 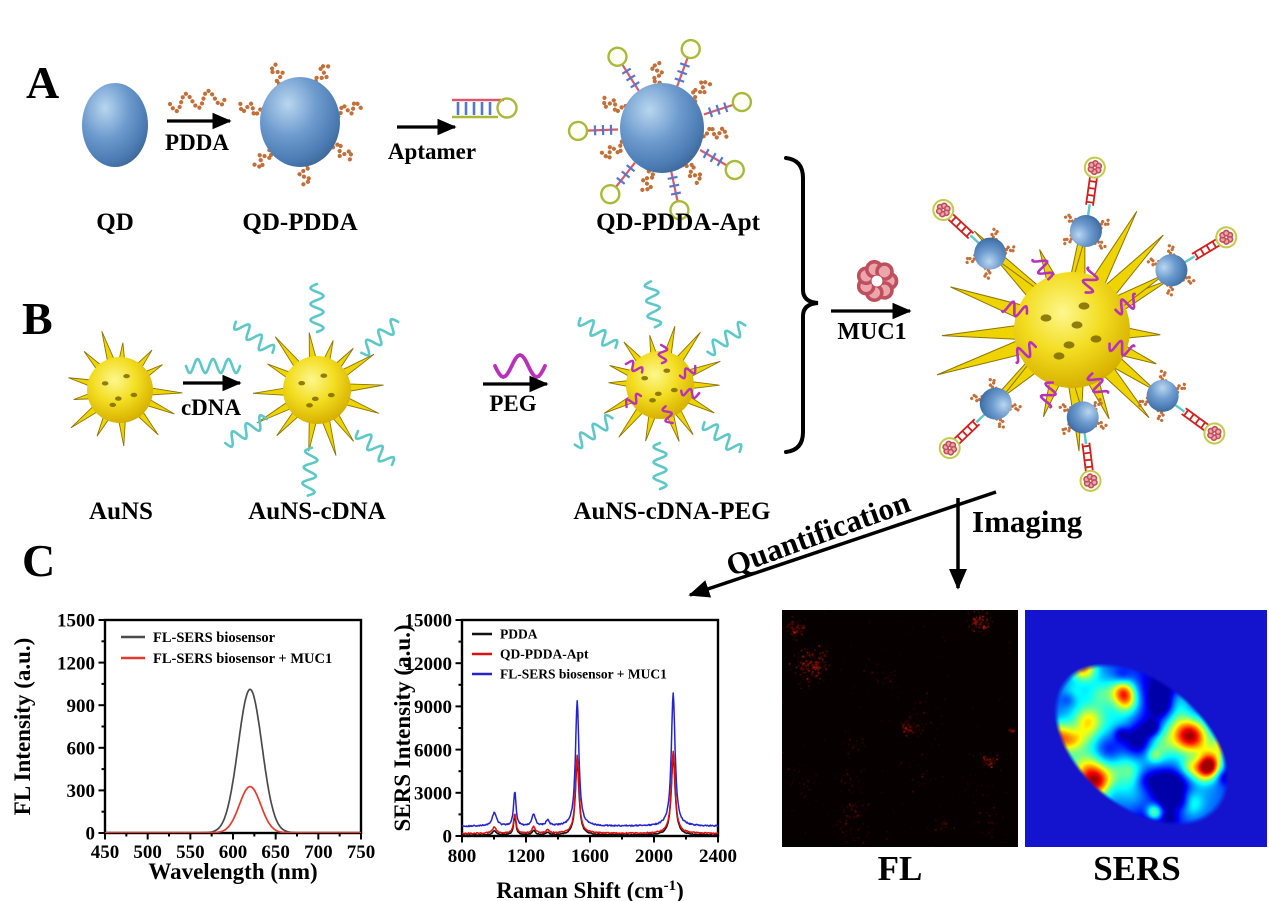 What do you see at coordinates (39, 560) in the screenshot?
I see `panel-c-label: C` at bounding box center [39, 560].